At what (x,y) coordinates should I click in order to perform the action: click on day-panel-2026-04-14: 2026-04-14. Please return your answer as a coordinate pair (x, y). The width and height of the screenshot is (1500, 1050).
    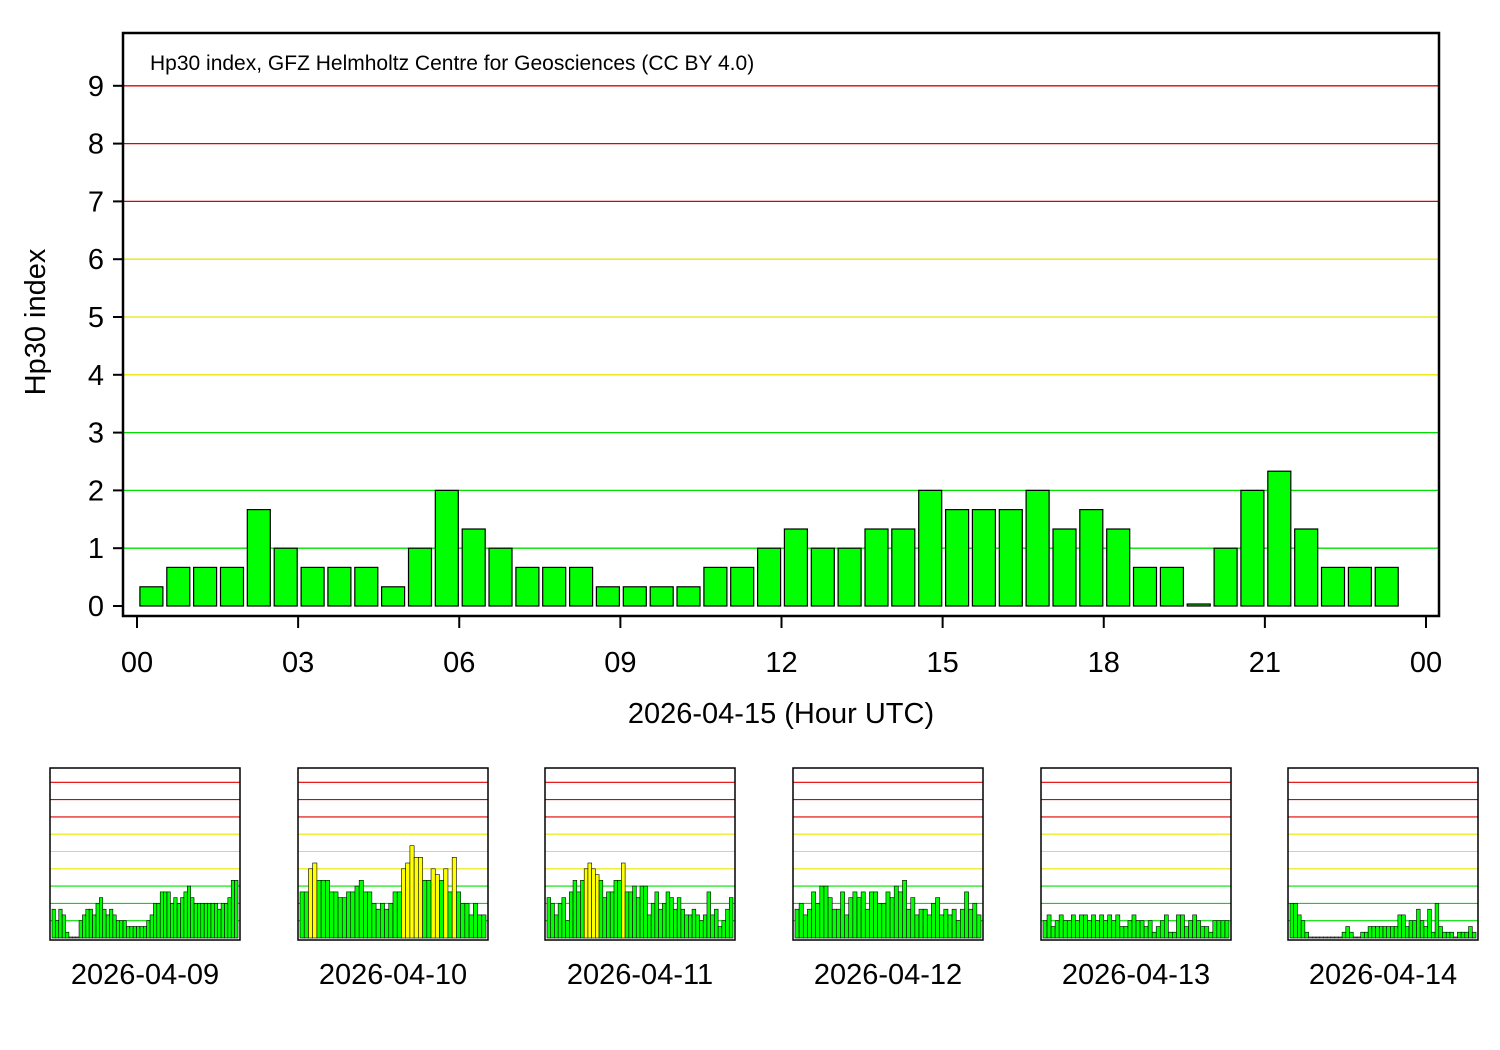
    Looking at the image, I should click on (1383, 879).